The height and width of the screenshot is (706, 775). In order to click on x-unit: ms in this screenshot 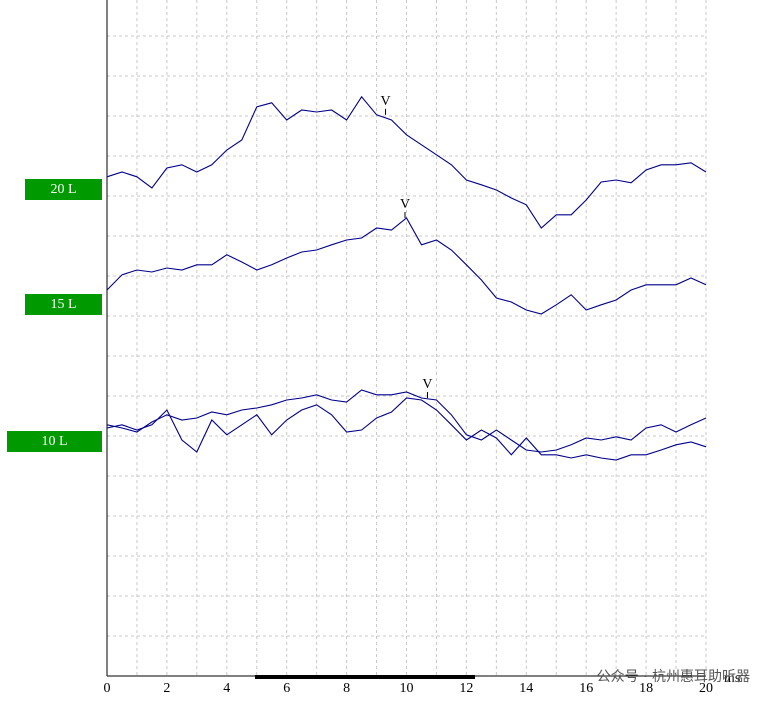, I will do `click(732, 678)`.